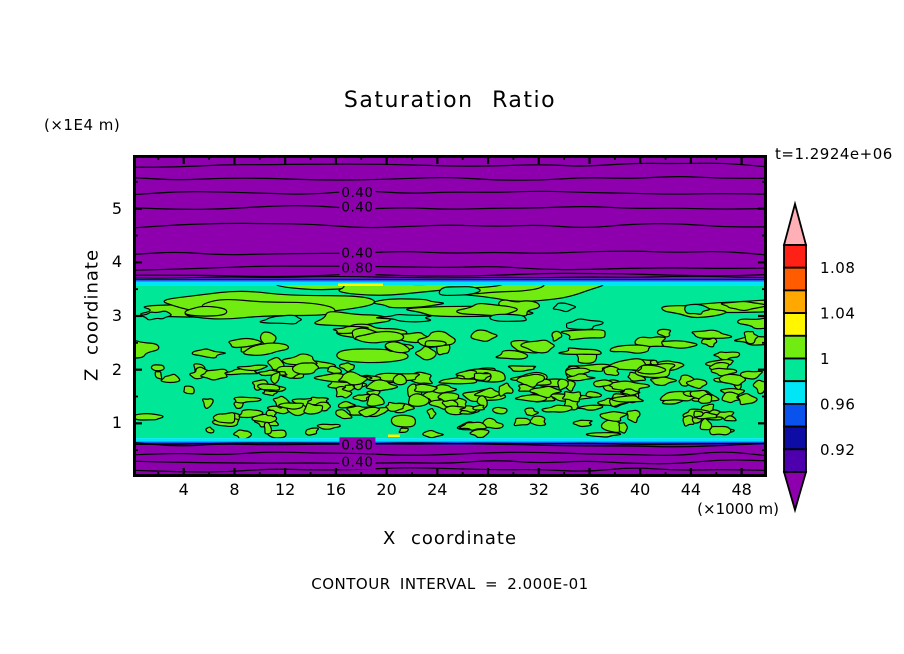  What do you see at coordinates (589, 489) in the screenshot?
I see `x-tick-label: 36` at bounding box center [589, 489].